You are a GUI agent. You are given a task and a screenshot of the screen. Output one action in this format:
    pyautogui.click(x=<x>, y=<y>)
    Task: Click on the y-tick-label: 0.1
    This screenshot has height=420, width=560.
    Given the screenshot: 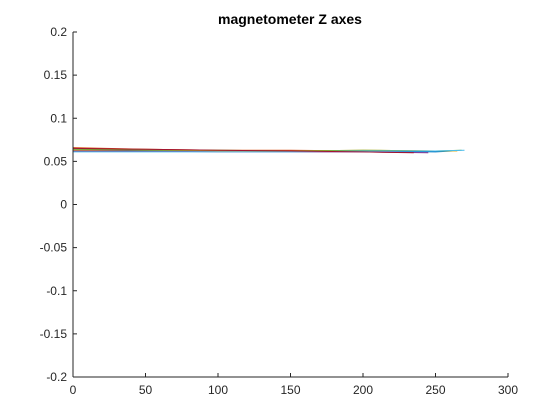 What is the action you would take?
    pyautogui.click(x=58, y=118)
    